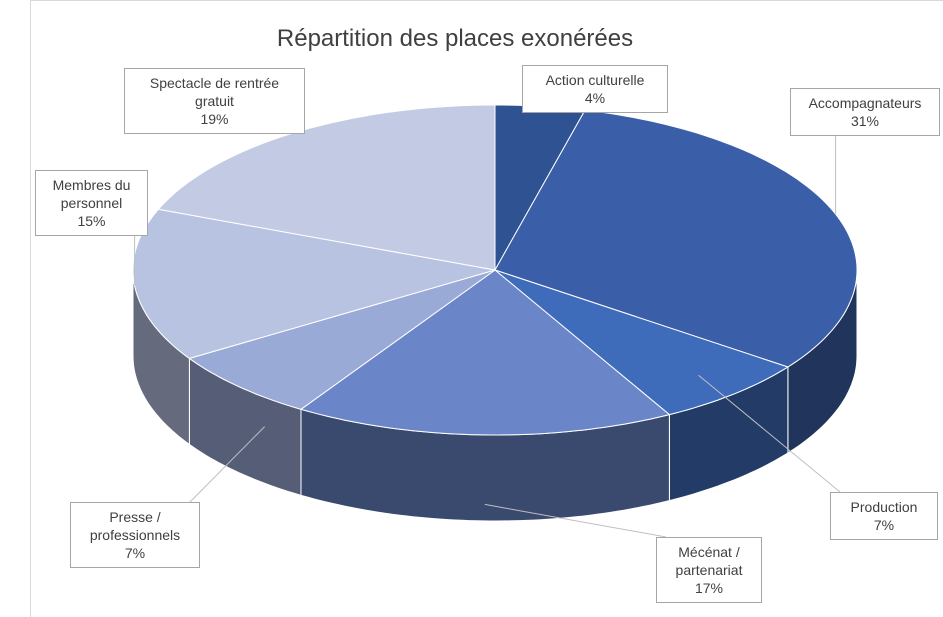 The width and height of the screenshot is (943, 617). I want to click on data-label: Accompagnateurs 31%, so click(865, 112).